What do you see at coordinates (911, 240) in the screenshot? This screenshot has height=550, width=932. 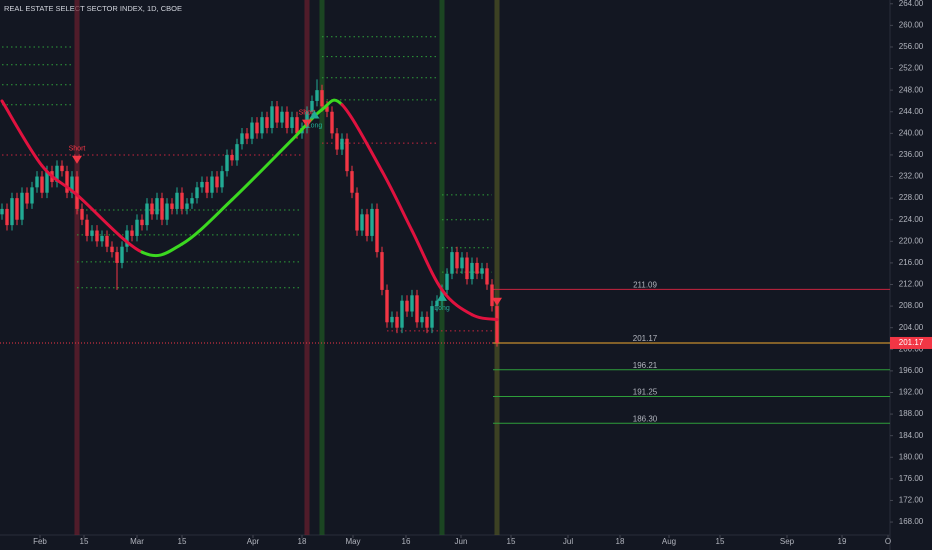 I see `y-tick-label: 220.00` at bounding box center [911, 240].